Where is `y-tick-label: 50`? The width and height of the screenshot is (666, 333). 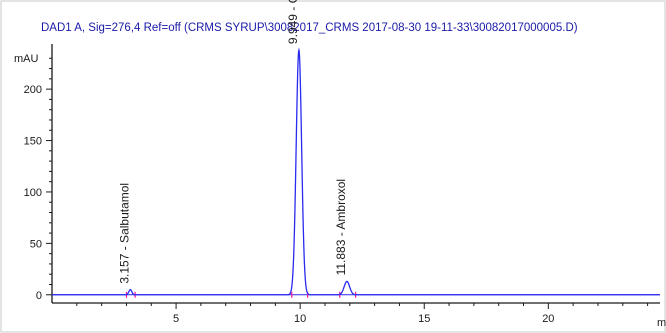 y-tick-label: 50 is located at coordinates (36, 244).